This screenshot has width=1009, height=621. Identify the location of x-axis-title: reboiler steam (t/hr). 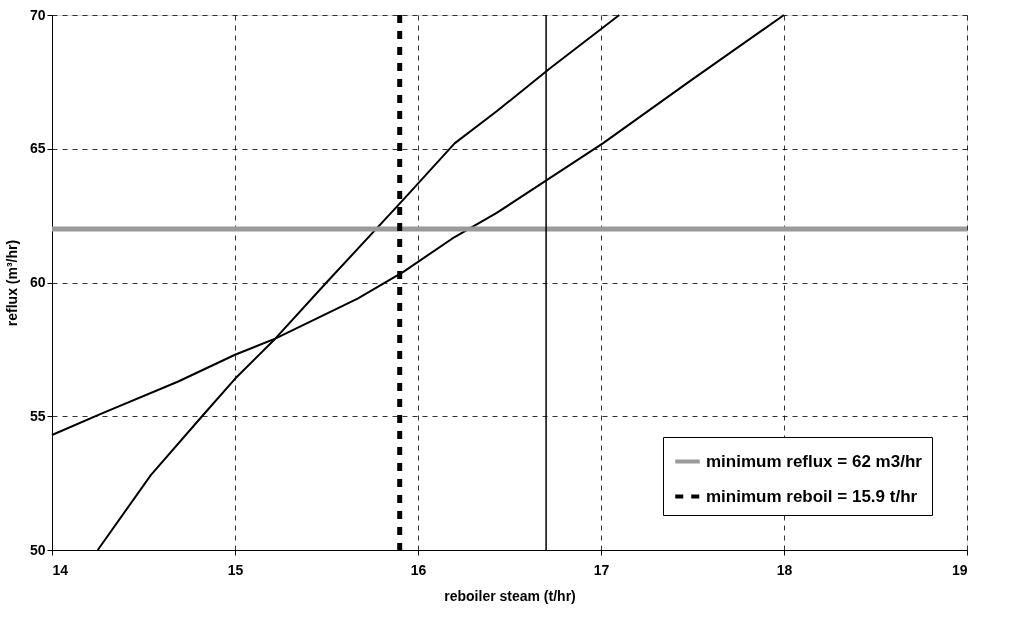
(510, 595).